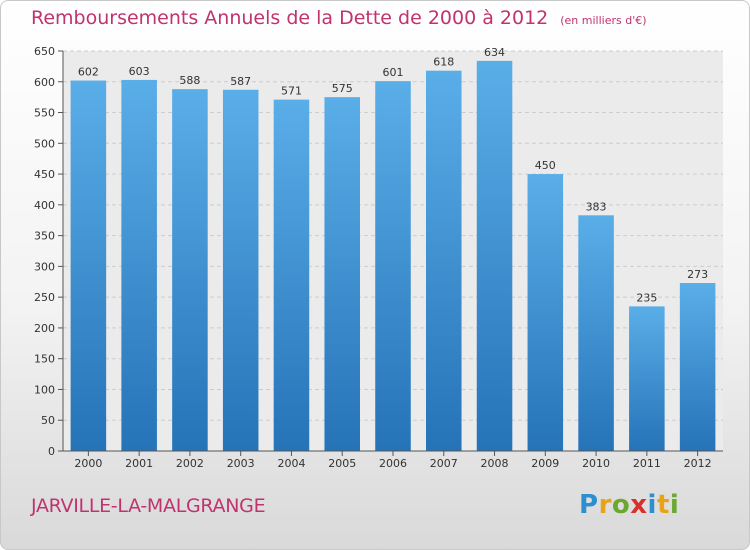  What do you see at coordinates (596, 463) in the screenshot?
I see `x-tick-label: 2010` at bounding box center [596, 463].